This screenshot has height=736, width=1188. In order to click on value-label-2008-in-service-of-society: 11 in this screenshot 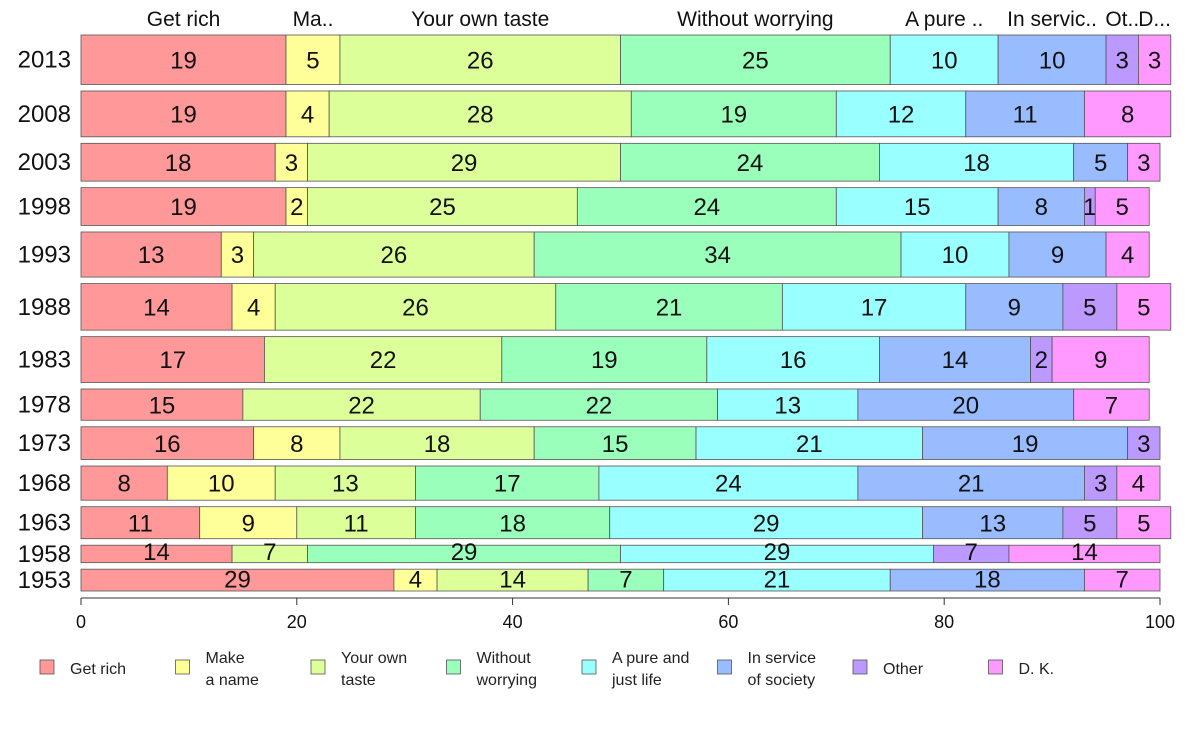, I will do `click(1025, 115)`.